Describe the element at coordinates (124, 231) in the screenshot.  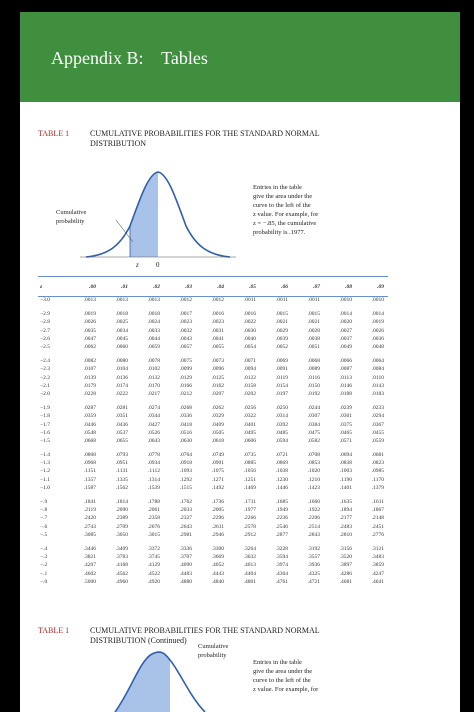
I see `arrow-line` at that location.